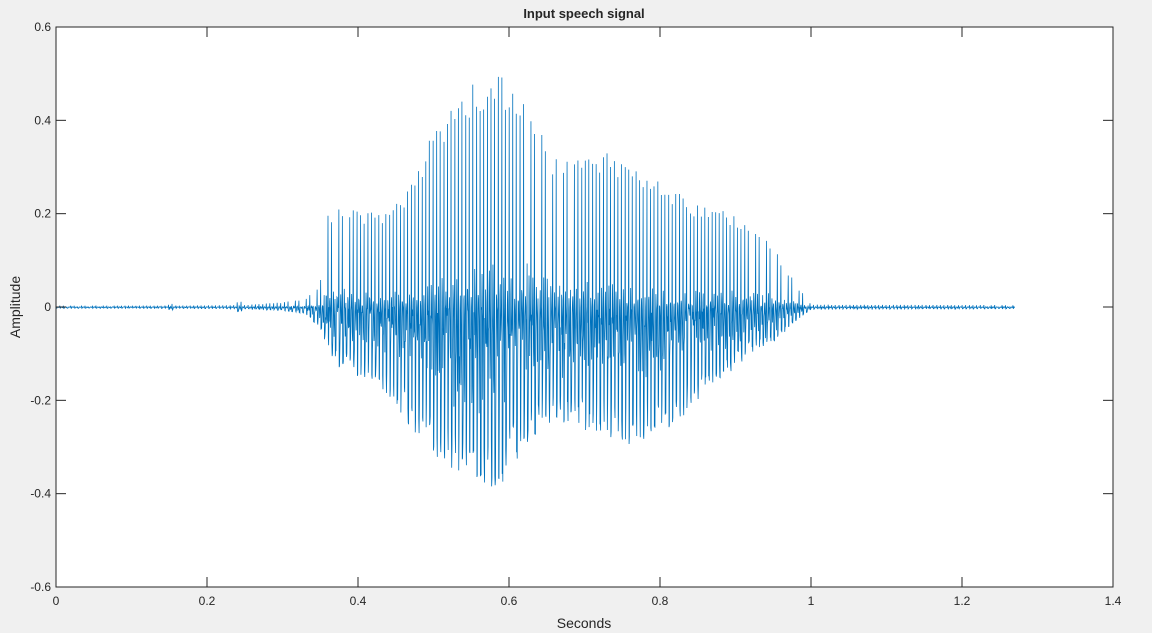 This screenshot has height=633, width=1152. Describe the element at coordinates (42, 214) in the screenshot. I see `y-tick-label: 0.2` at that location.